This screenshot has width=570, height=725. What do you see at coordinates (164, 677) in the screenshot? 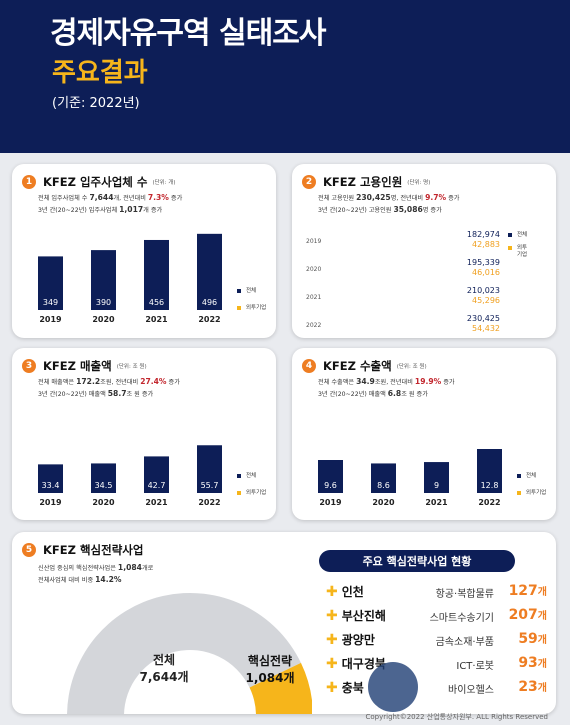
I see `total-value: 7,644개` at bounding box center [164, 677].